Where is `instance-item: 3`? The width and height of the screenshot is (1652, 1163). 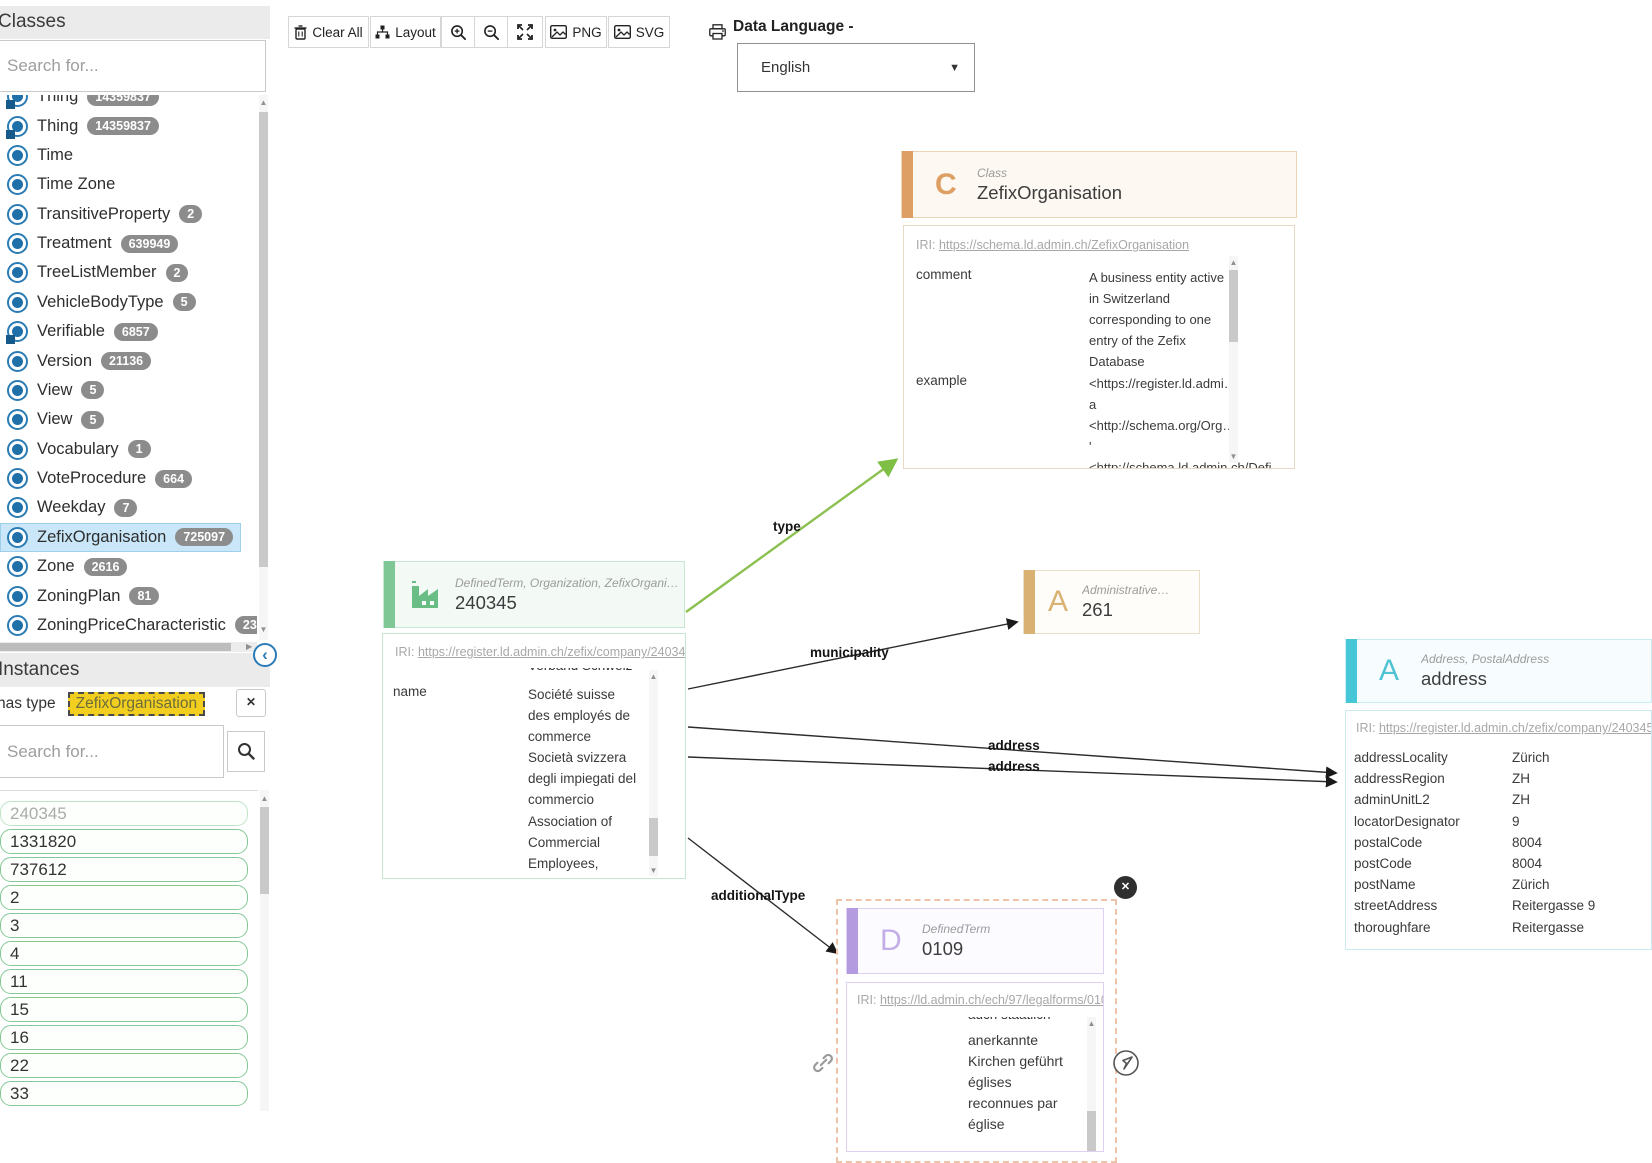
instance-item: 3 is located at coordinates (124, 925).